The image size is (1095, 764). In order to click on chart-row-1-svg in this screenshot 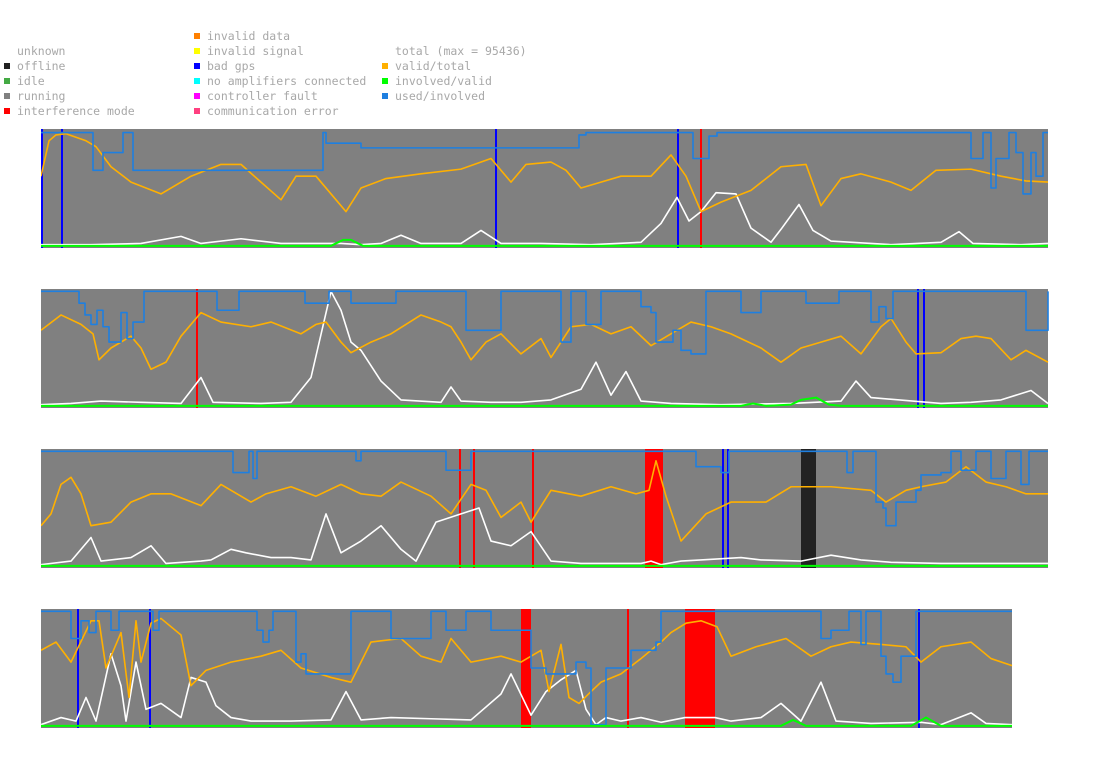, I will do `click(545, 188)`.